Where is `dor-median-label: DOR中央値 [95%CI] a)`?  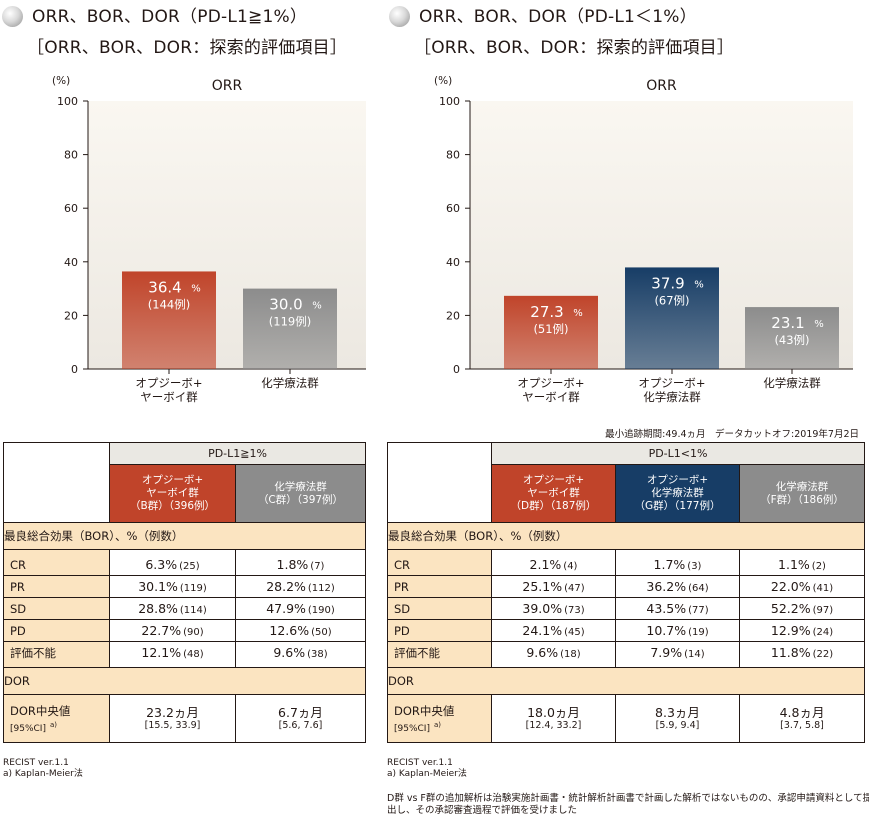 dor-median-label: DOR中央値 [95%CI] a) is located at coordinates (56, 718).